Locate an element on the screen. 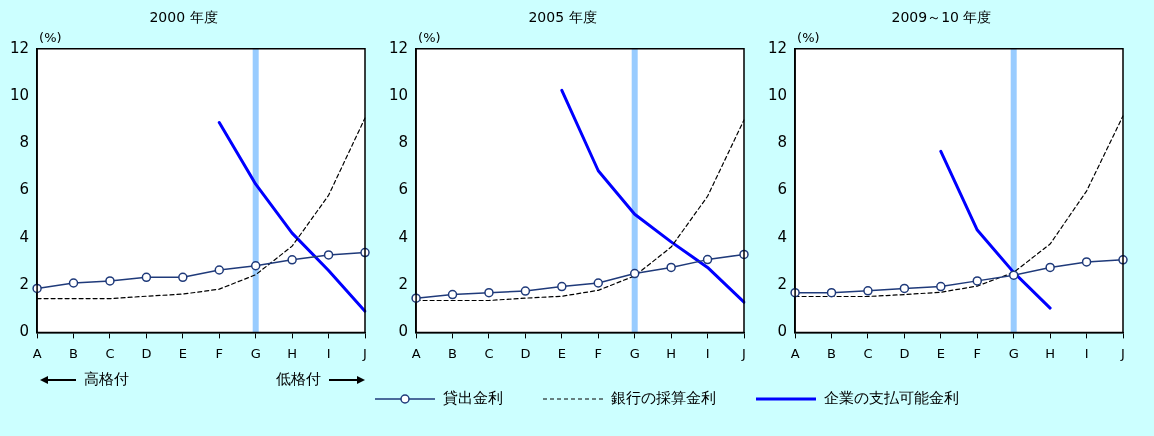  legend-label: 銀行の採算金利 is located at coordinates (663, 398).